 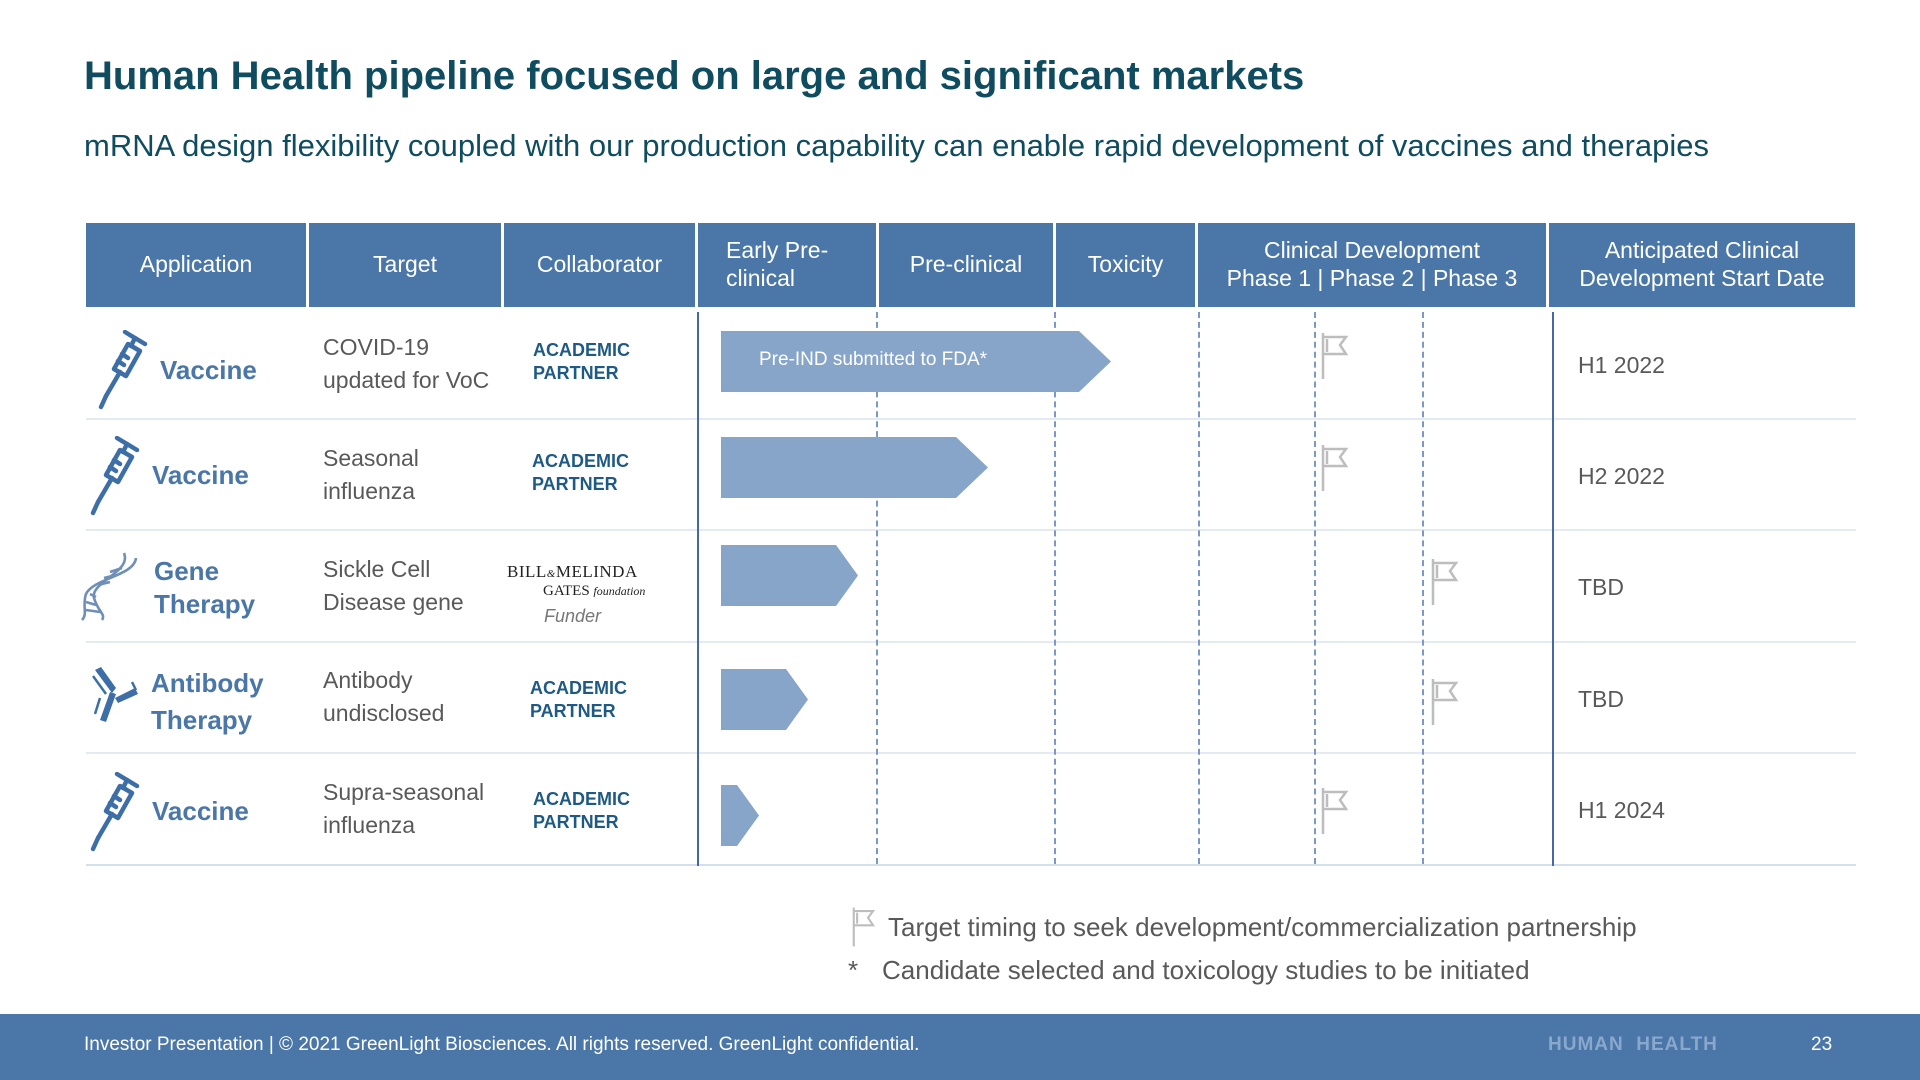 What do you see at coordinates (599, 265) in the screenshot?
I see `header-collaborator: Collaborator` at bounding box center [599, 265].